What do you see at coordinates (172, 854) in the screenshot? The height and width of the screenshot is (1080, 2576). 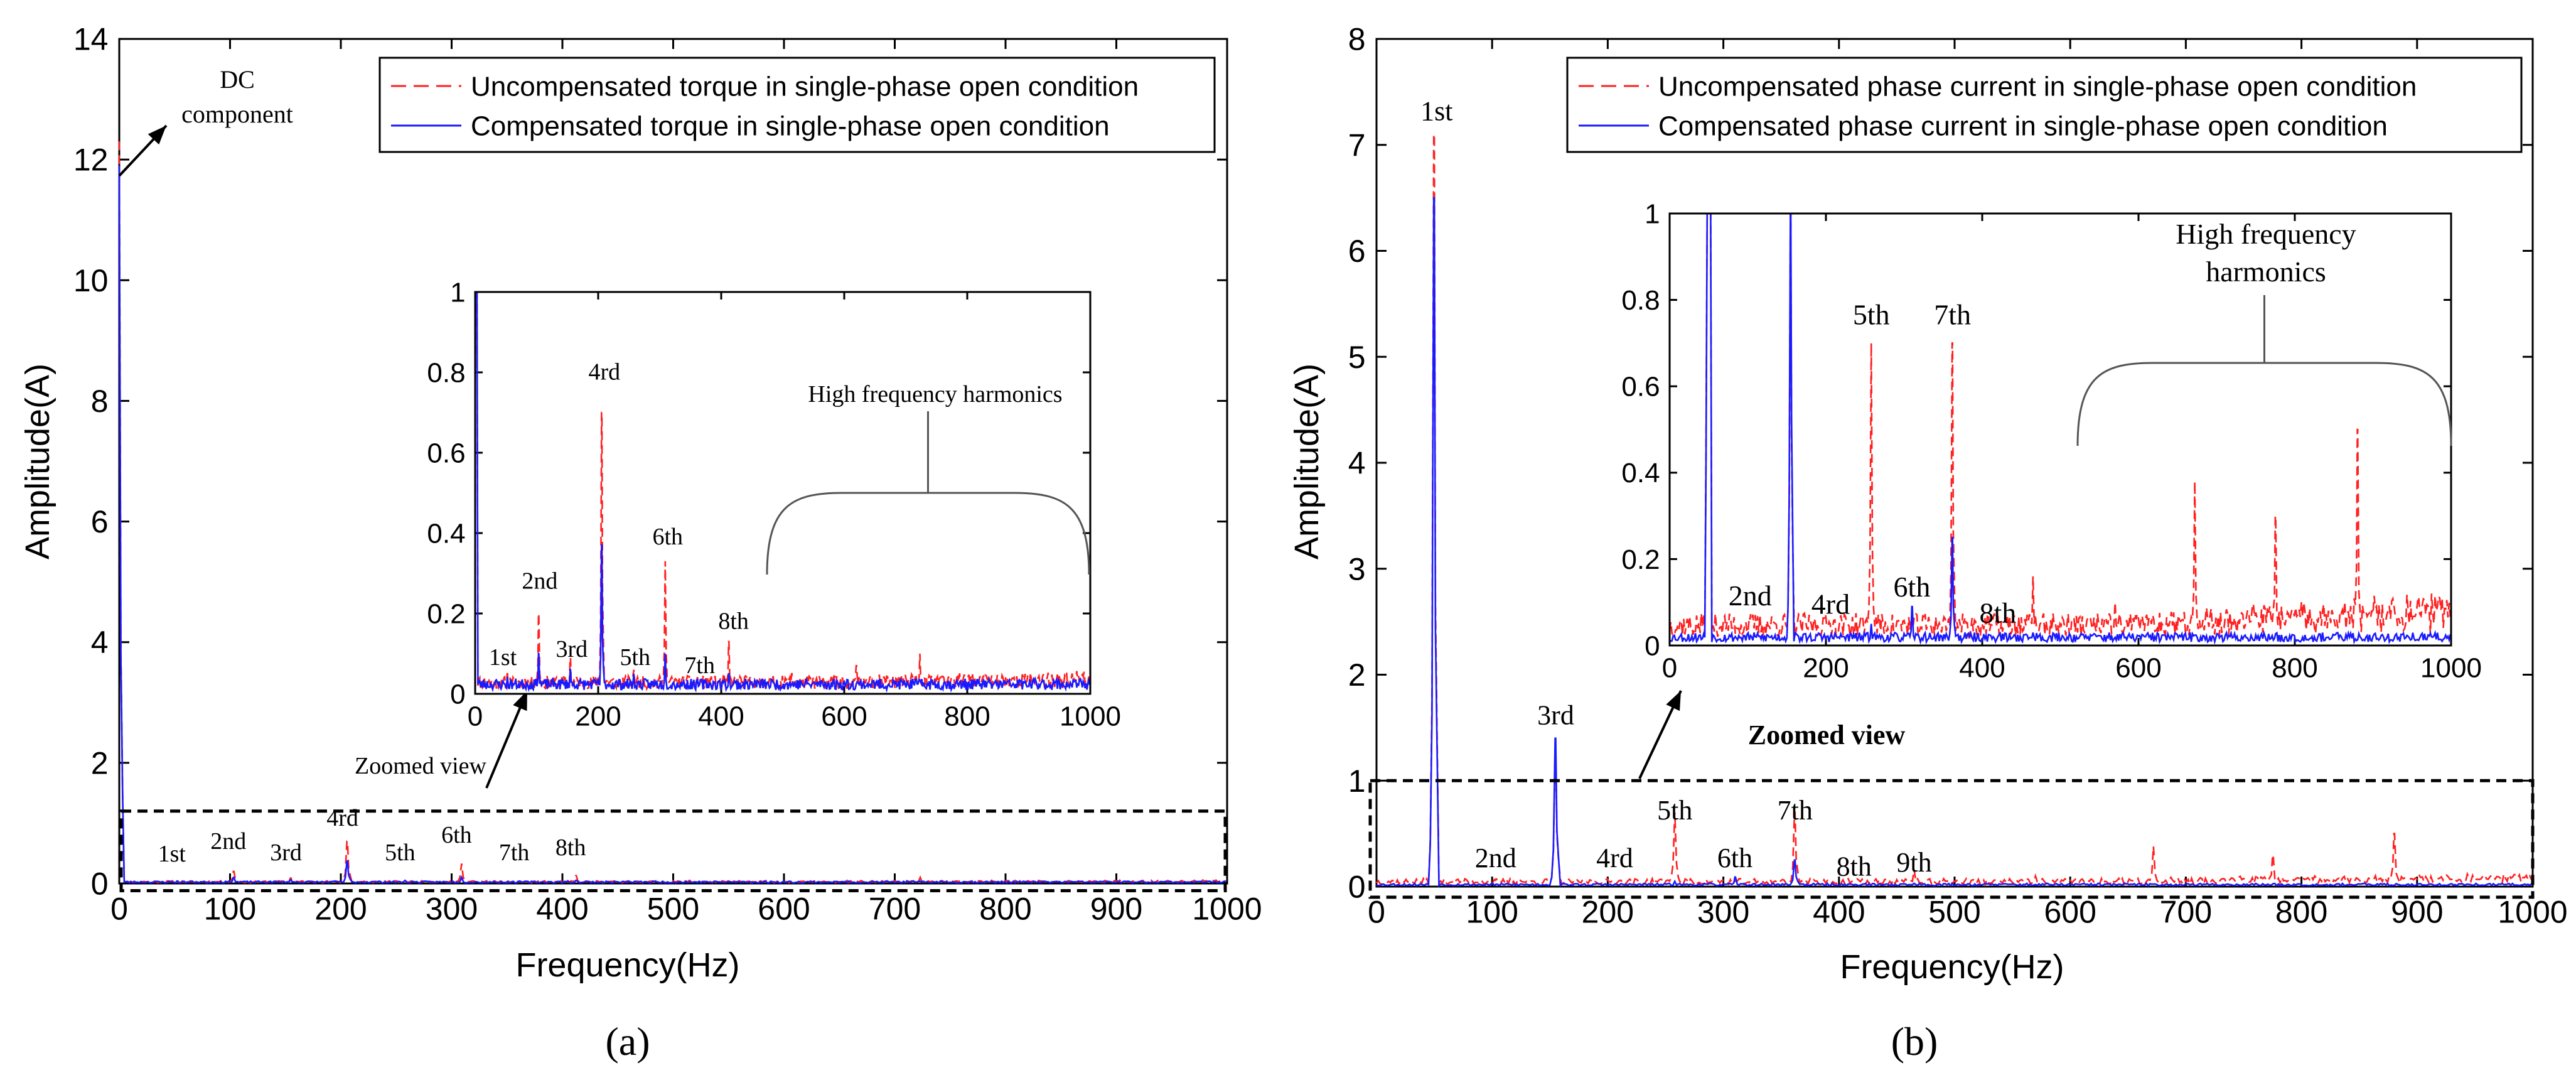 I see `a-harmonic-label: 1st` at bounding box center [172, 854].